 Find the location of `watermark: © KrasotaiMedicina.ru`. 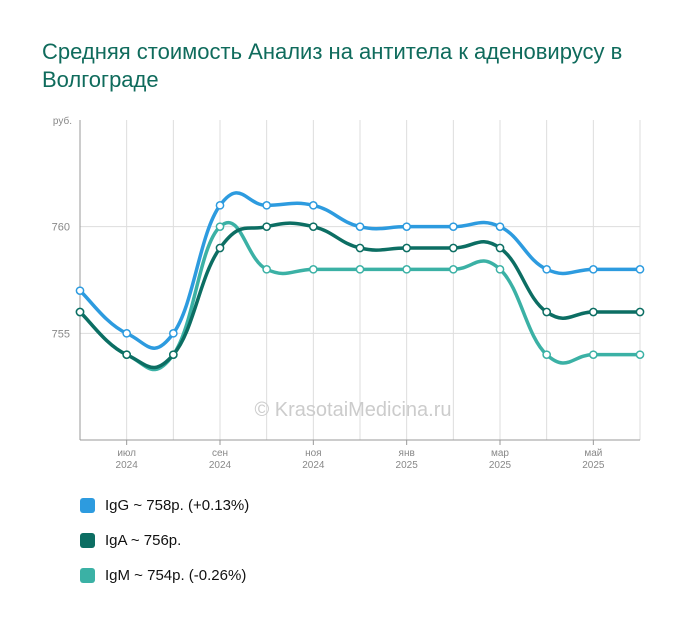

watermark: © KrasotaiMedicina.ru is located at coordinates (352, 410).